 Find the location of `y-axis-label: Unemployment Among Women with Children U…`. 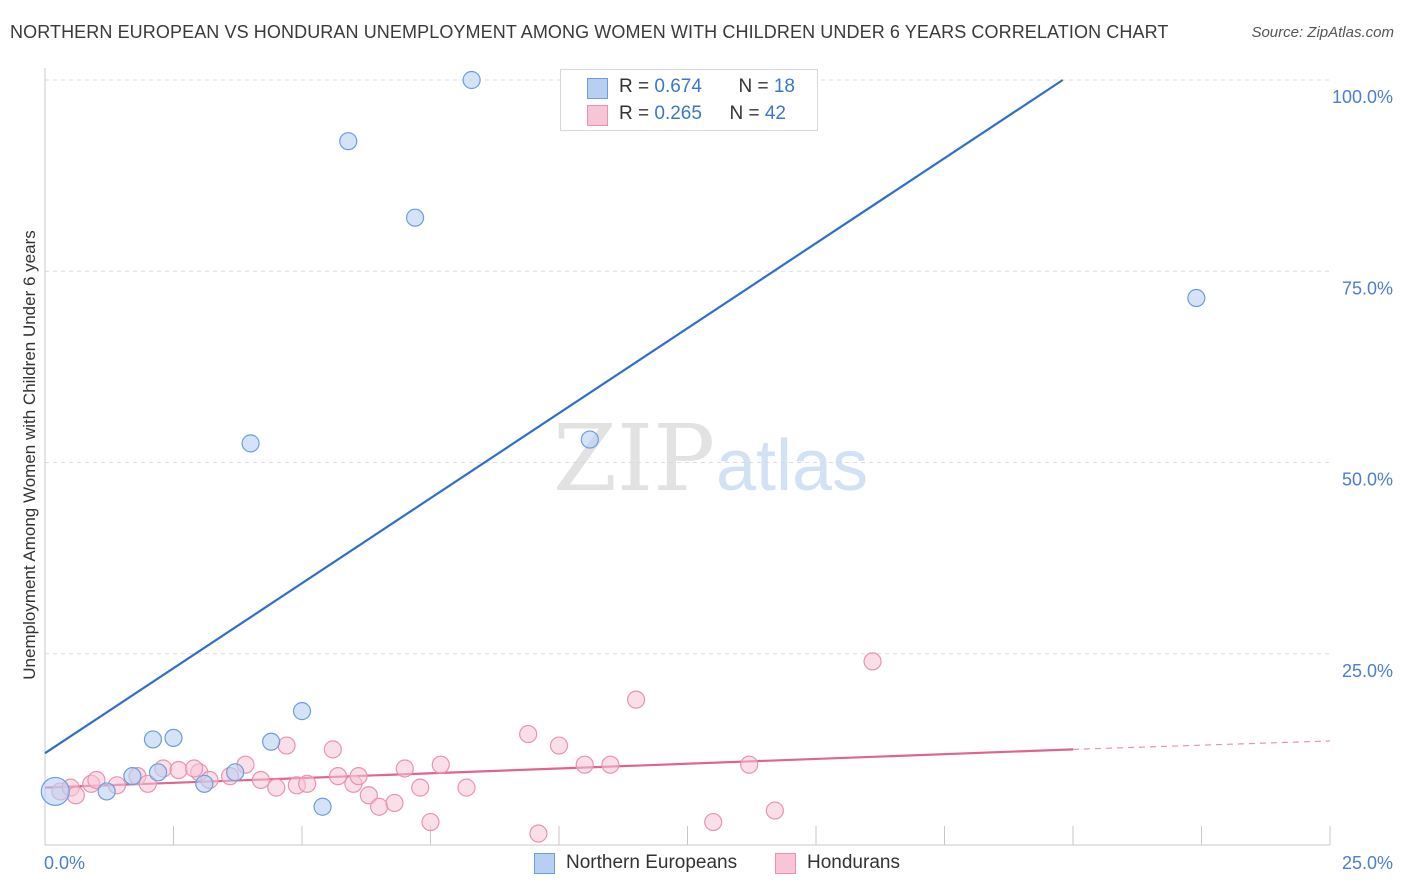

y-axis-label: Unemployment Among Women with Children U… is located at coordinates (29, 454).